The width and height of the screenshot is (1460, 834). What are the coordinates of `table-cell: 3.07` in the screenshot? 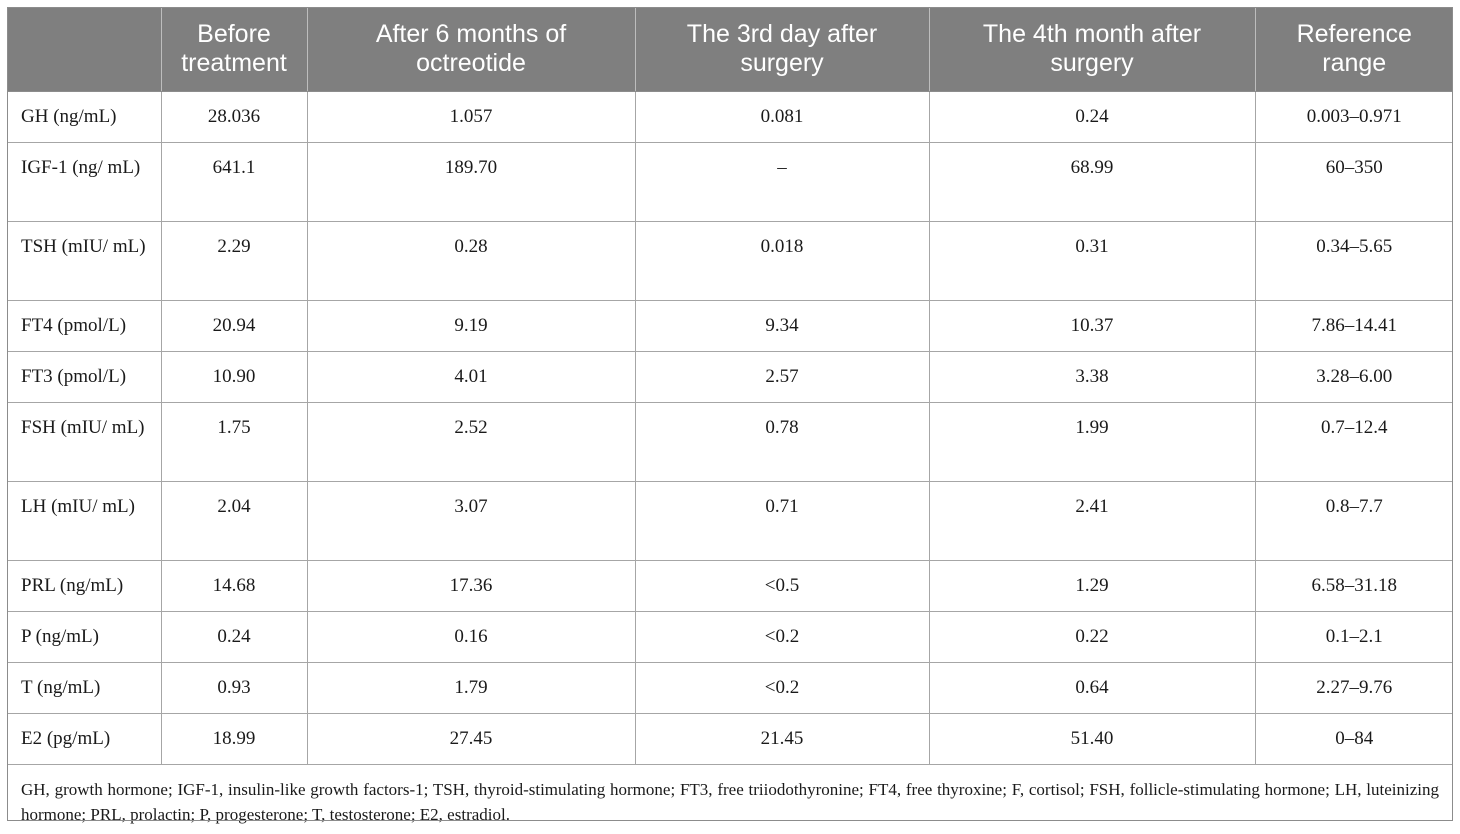 It's located at (471, 521).